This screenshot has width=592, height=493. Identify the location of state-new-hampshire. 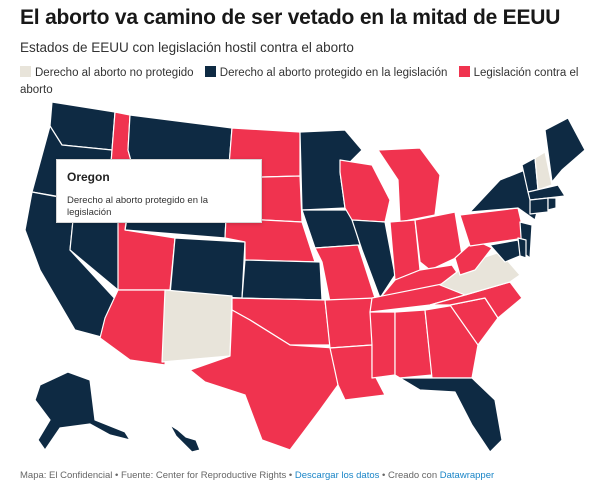
(543, 171).